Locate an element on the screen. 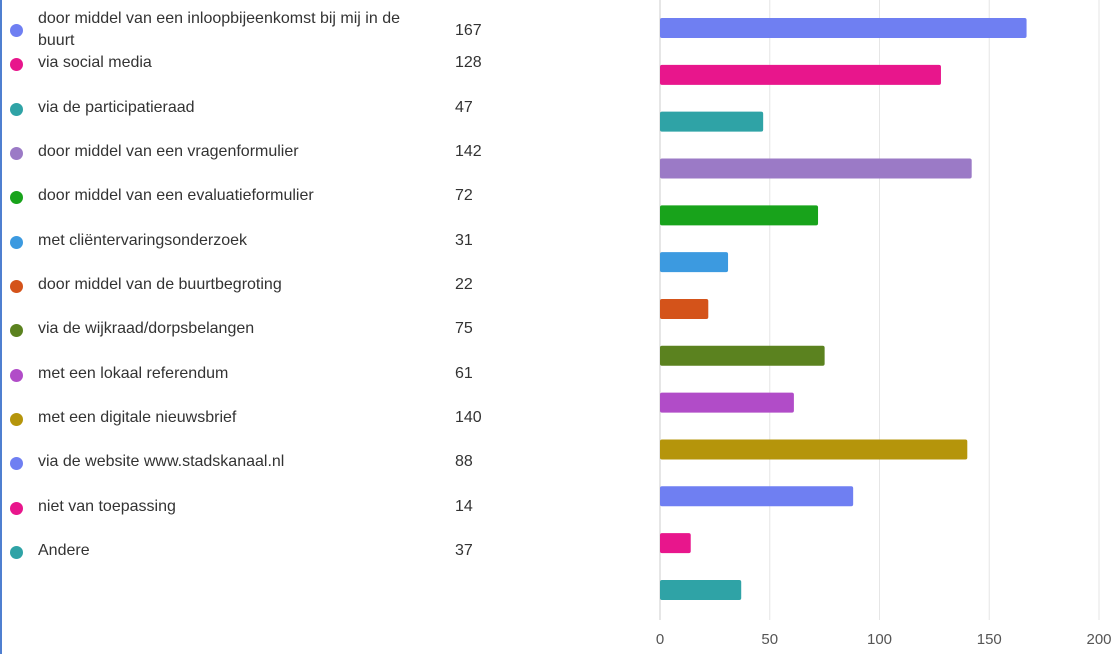 The height and width of the screenshot is (654, 1118). legend-item: door middel van een vragenformulier 142 is located at coordinates (260, 161).